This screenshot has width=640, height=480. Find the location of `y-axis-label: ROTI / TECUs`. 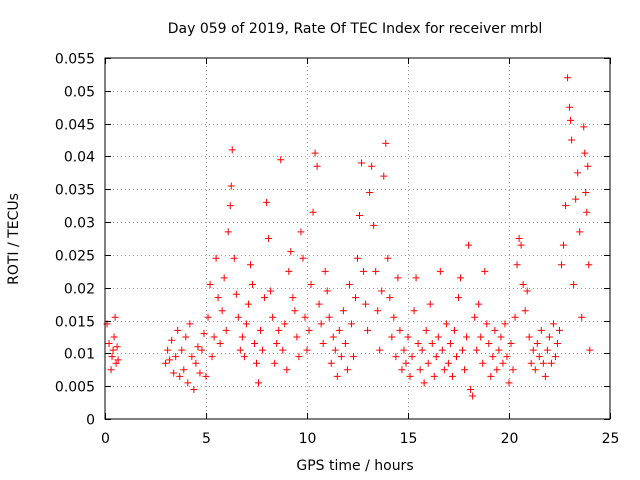

y-axis-label: ROTI / TECUs is located at coordinates (14, 239).